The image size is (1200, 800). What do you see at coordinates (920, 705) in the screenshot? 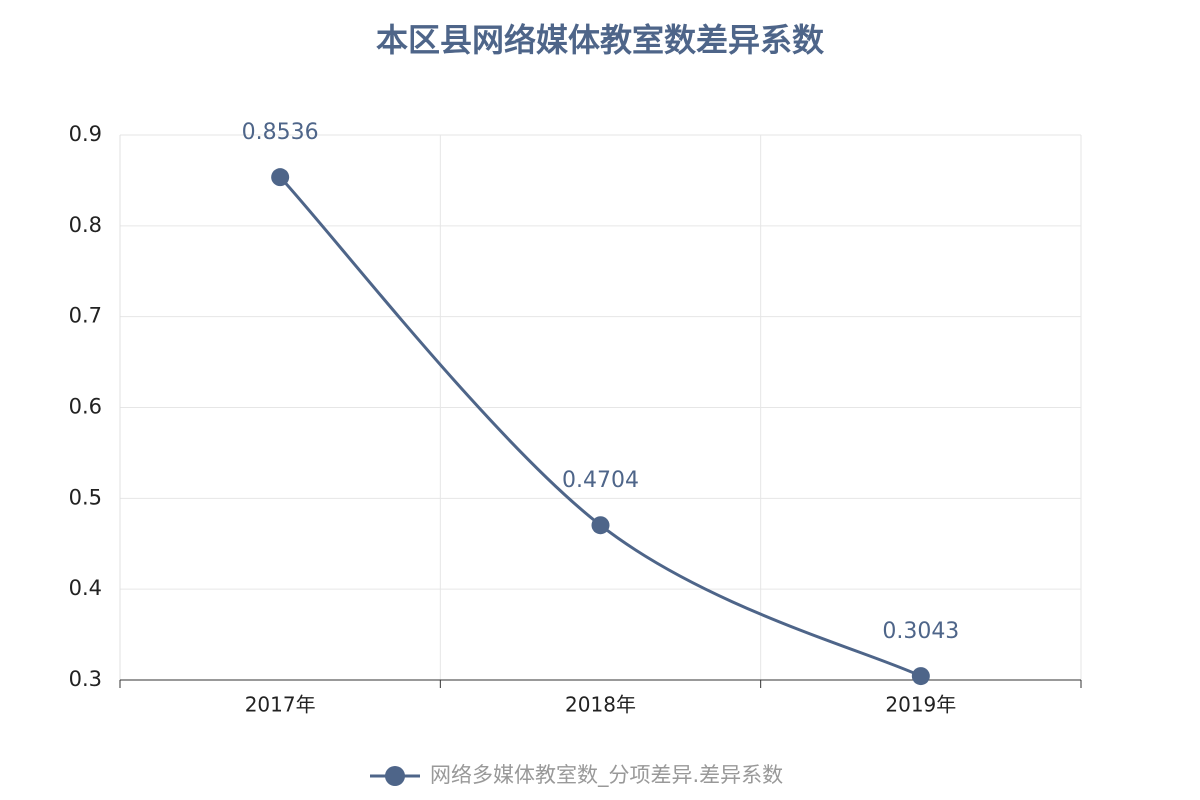
I see `x-tick-label: 2019年` at bounding box center [920, 705].